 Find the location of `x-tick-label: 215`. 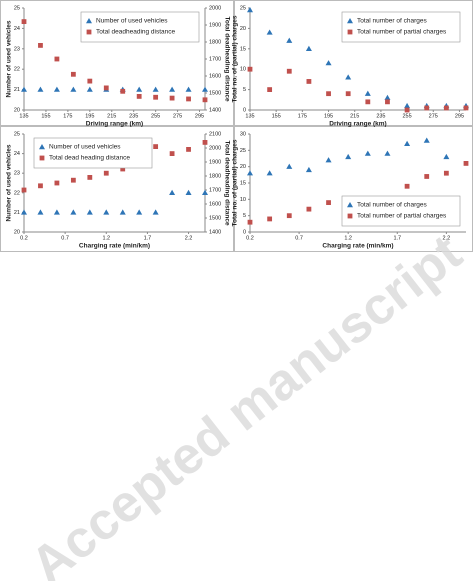

x-tick-label: 215 is located at coordinates (111, 116).